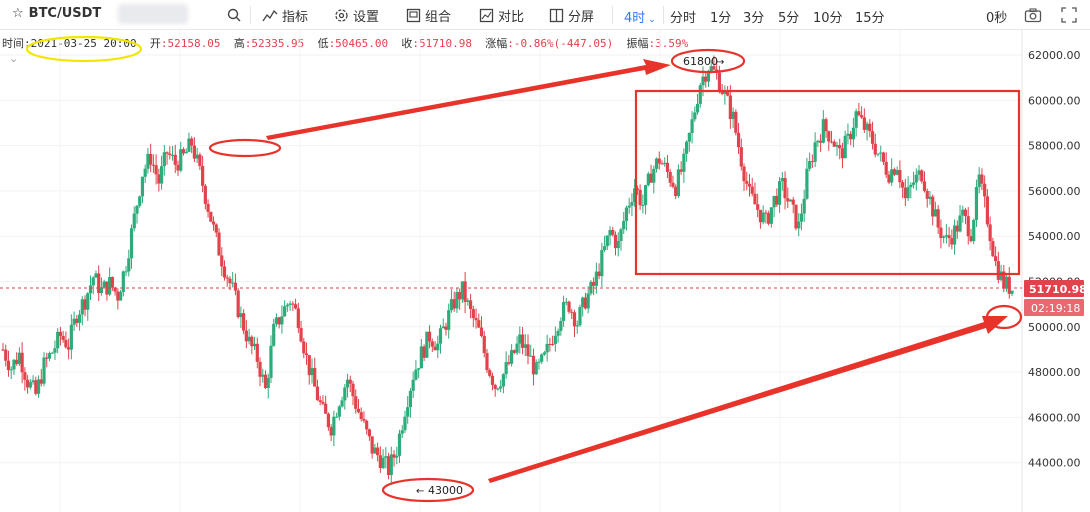  I want to click on split-screen-button: 分屏, so click(571, 15).